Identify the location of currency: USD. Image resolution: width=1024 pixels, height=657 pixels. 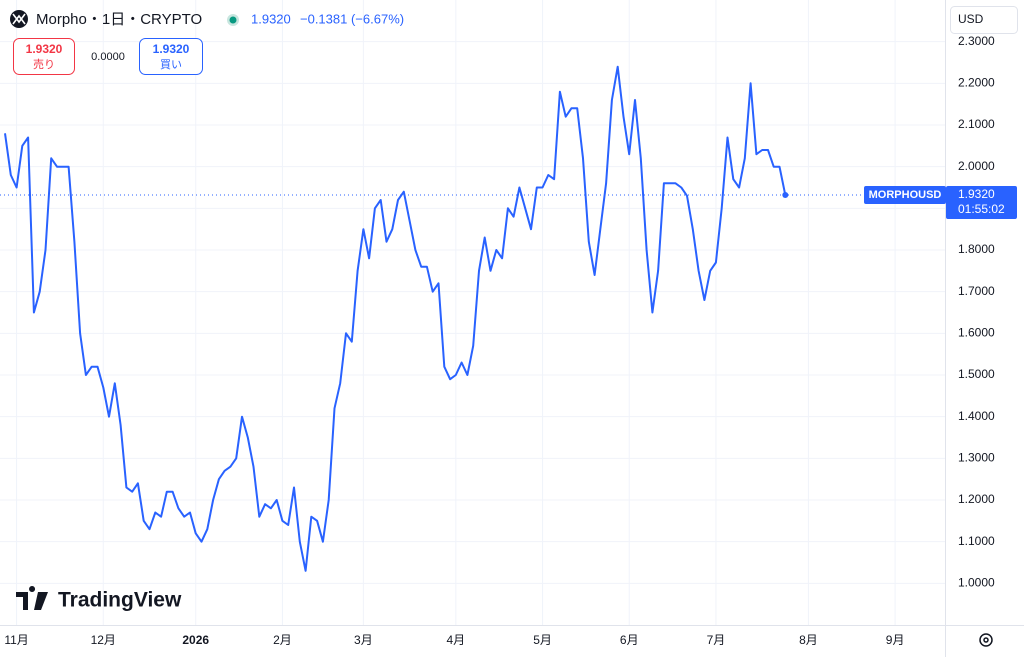
(971, 19).